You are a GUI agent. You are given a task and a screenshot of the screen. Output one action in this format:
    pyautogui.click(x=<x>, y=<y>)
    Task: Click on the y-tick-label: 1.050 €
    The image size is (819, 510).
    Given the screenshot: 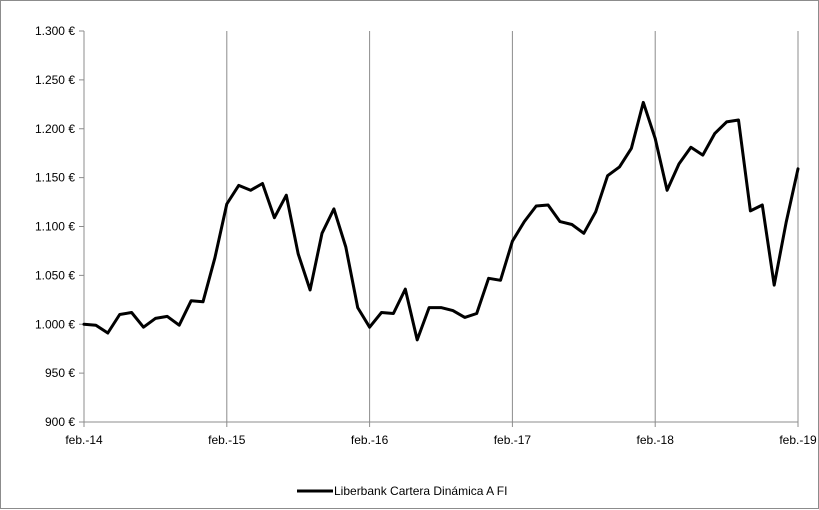 What is the action you would take?
    pyautogui.click(x=55, y=275)
    